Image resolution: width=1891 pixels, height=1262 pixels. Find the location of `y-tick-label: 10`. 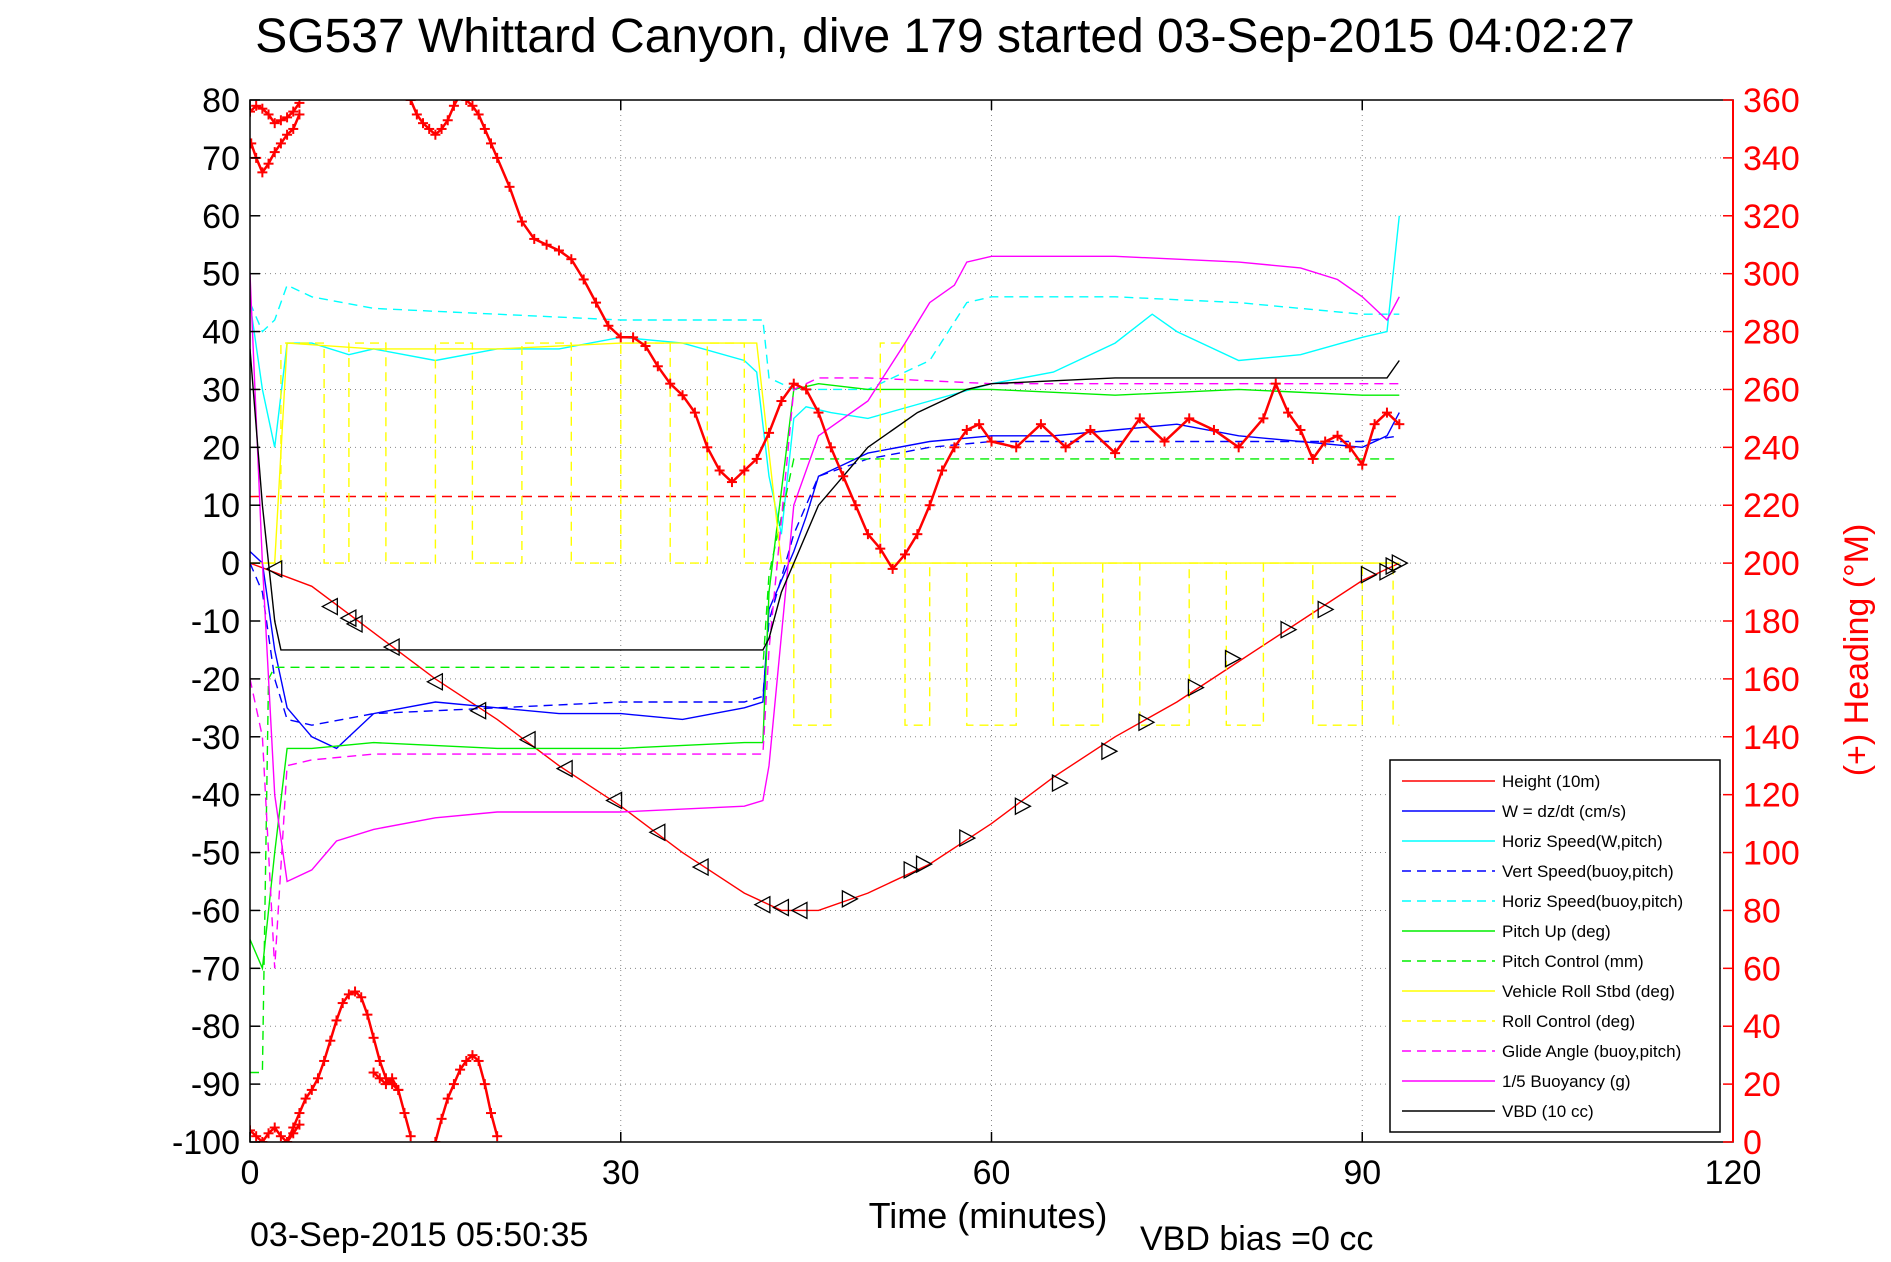

y-tick-label: 10 is located at coordinates (221, 506).